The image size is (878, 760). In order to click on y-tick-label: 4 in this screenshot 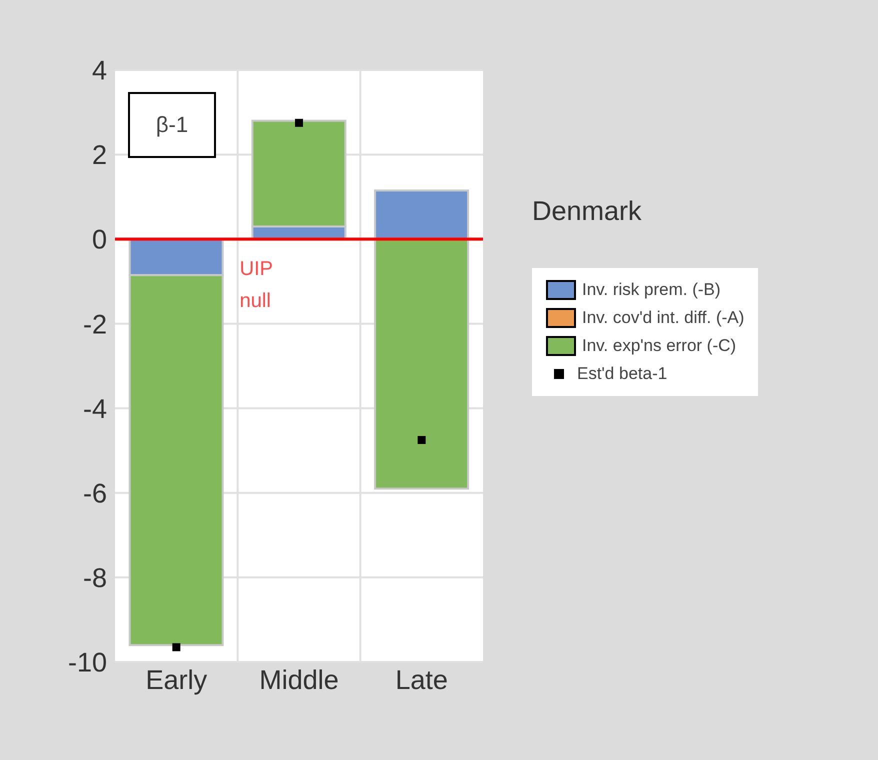, I will do `click(99, 71)`.